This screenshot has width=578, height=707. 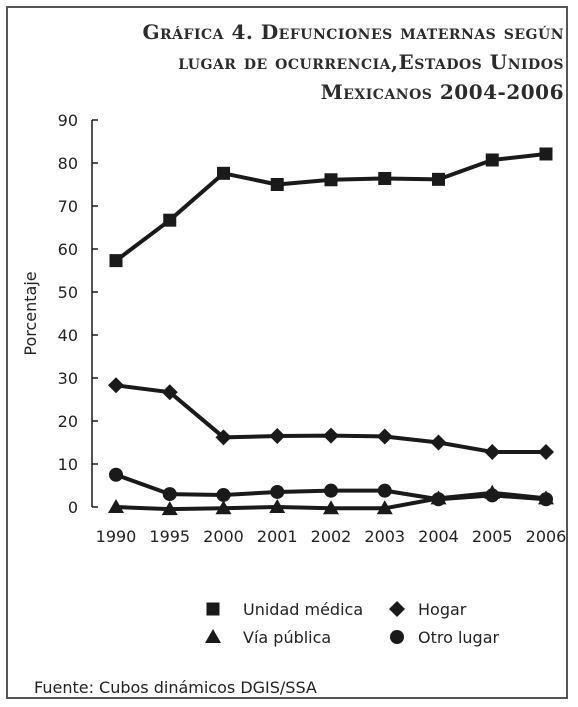 I want to click on y-tick-label: 60, so click(x=68, y=249).